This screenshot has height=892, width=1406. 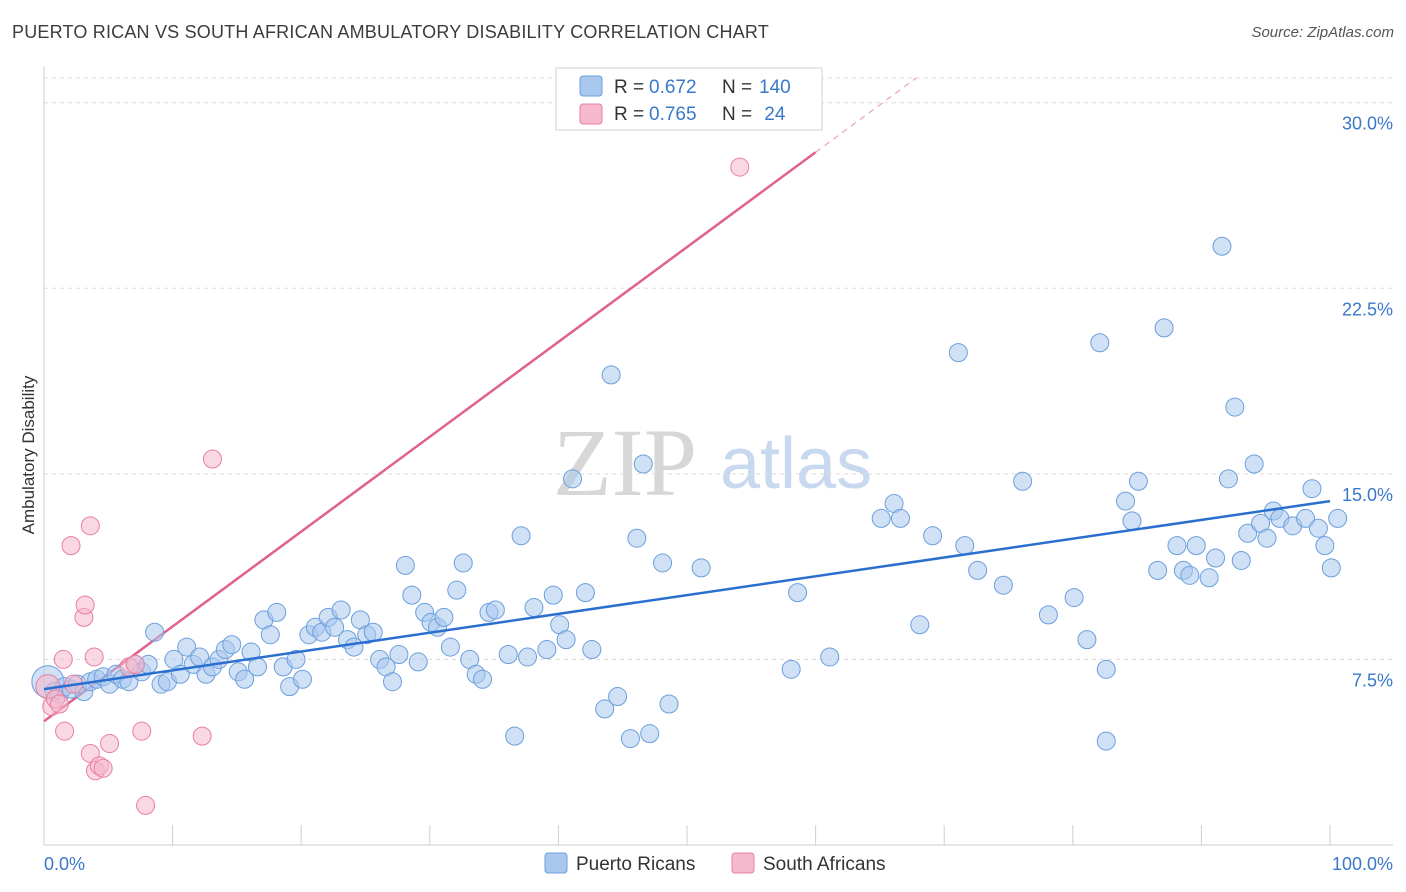 I want to click on legend-box: R = 0.672 N = 140 R = 0.765 N = 24, so click(x=689, y=99).